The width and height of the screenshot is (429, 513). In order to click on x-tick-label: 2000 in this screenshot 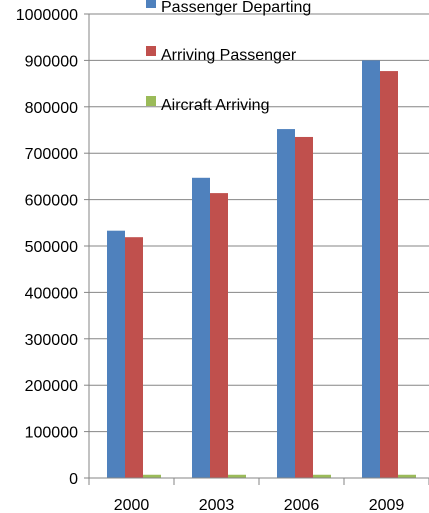, I will do `click(132, 505)`.